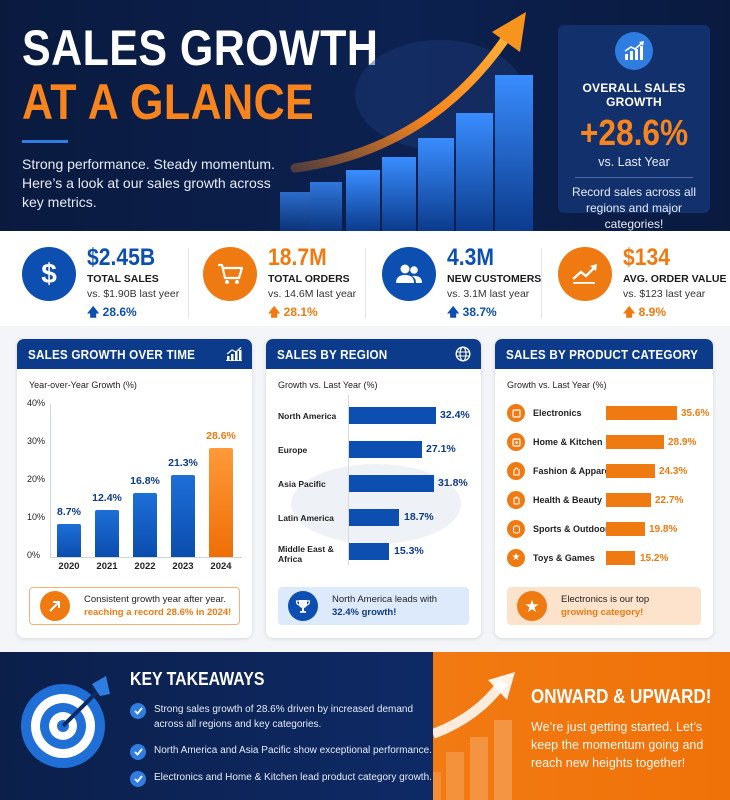 Image resolution: width=730 pixels, height=800 pixels. Describe the element at coordinates (385, 449) in the screenshot. I see `bar-europe` at that location.